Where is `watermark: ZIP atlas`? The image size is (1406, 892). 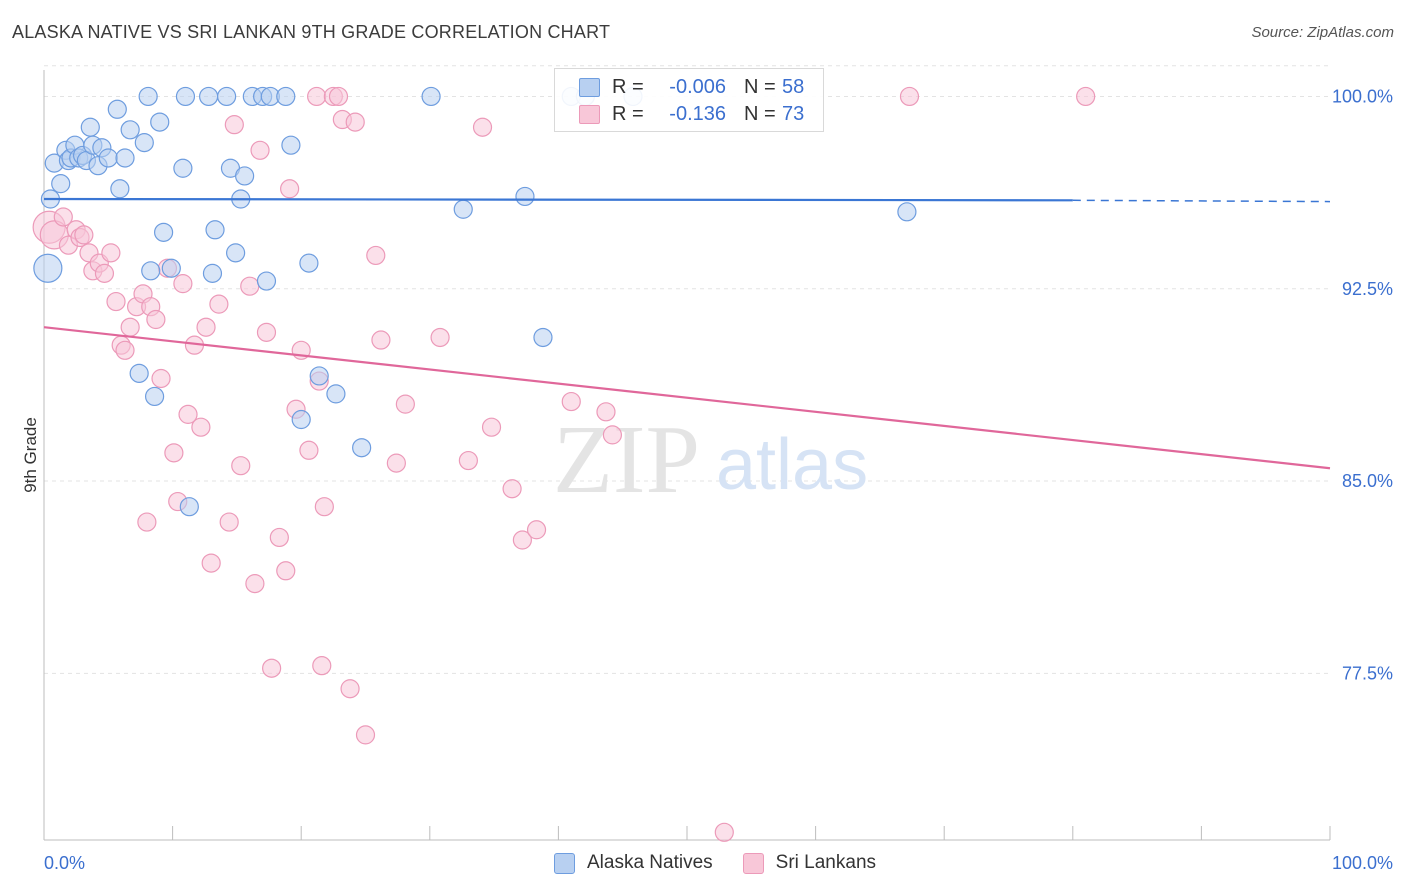
watermark: ZIP atlas is located at coordinates (710, 460).